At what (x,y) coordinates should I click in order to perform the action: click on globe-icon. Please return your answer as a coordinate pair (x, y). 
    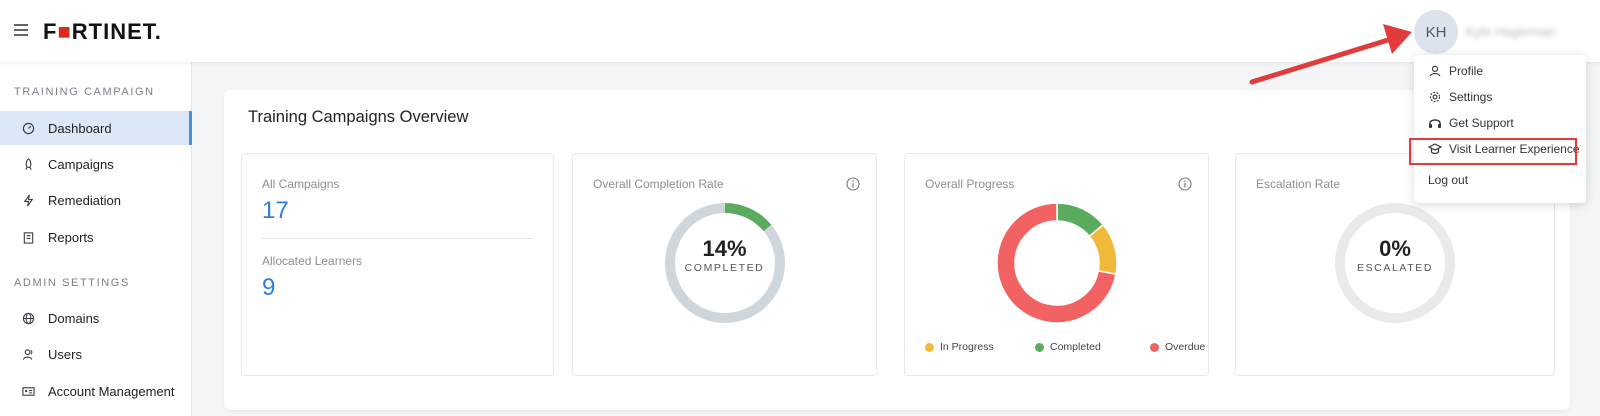
    Looking at the image, I should click on (28, 318).